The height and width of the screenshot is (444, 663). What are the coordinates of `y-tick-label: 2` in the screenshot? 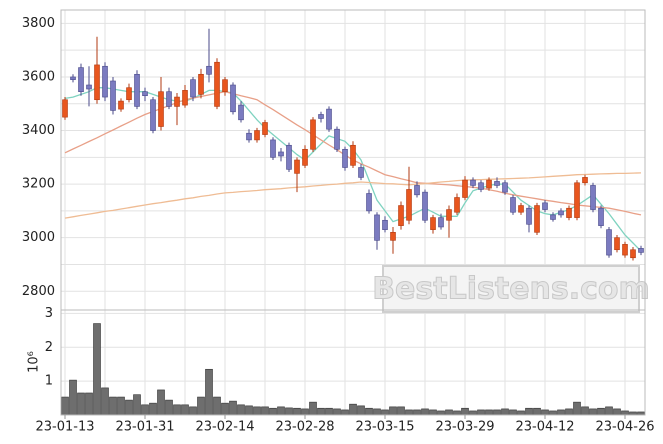 It's located at (49, 347).